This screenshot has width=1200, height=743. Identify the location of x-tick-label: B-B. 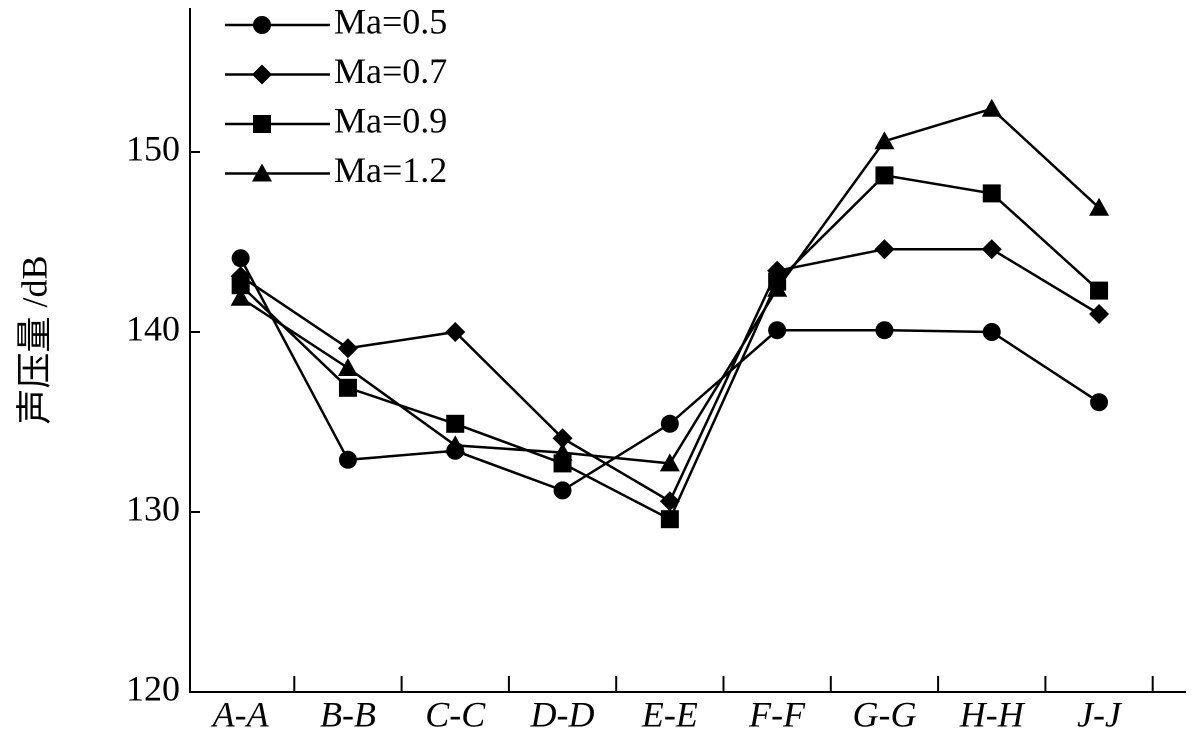
(348, 714).